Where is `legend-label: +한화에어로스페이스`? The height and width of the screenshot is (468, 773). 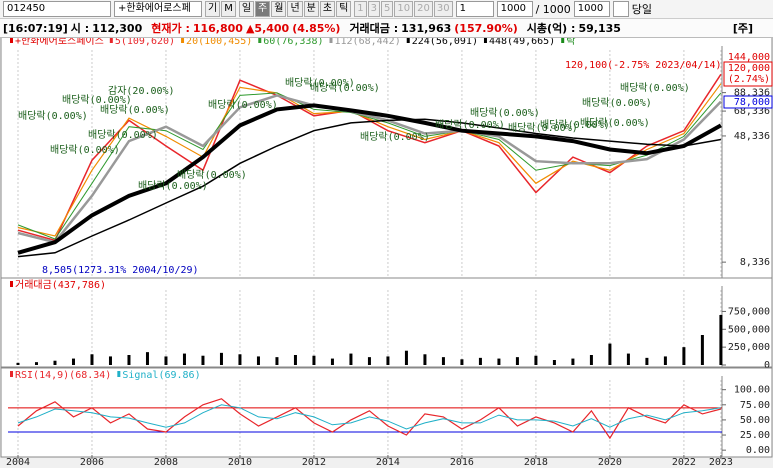
legend-label: +한화에어로스페이스 is located at coordinates (59, 42).